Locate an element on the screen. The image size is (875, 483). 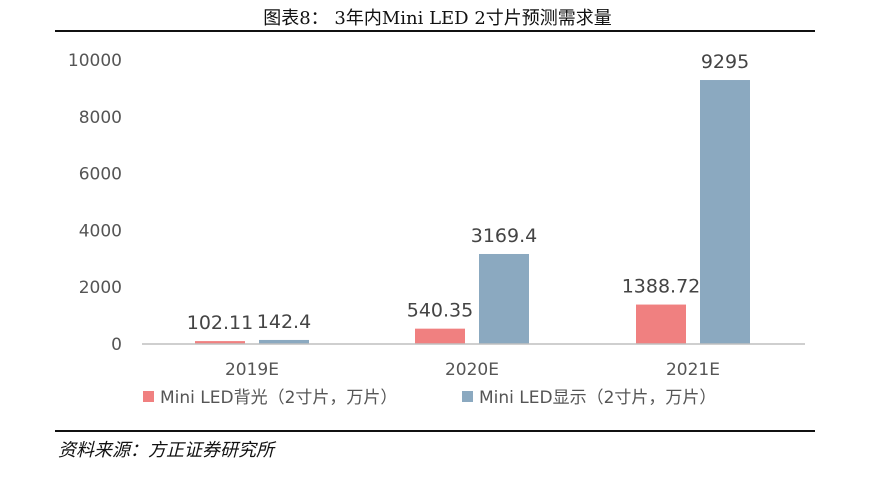
legend: Mini LED背光（2寸片，万片） Mini LED显示（2寸片，万片） is located at coordinates (429, 398).